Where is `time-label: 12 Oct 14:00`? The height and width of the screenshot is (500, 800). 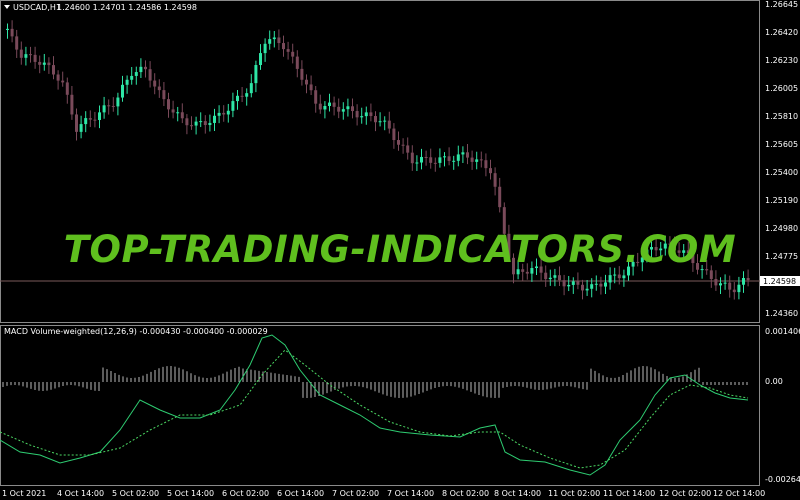 time-label: 12 Oct 14:00 is located at coordinates (739, 493).